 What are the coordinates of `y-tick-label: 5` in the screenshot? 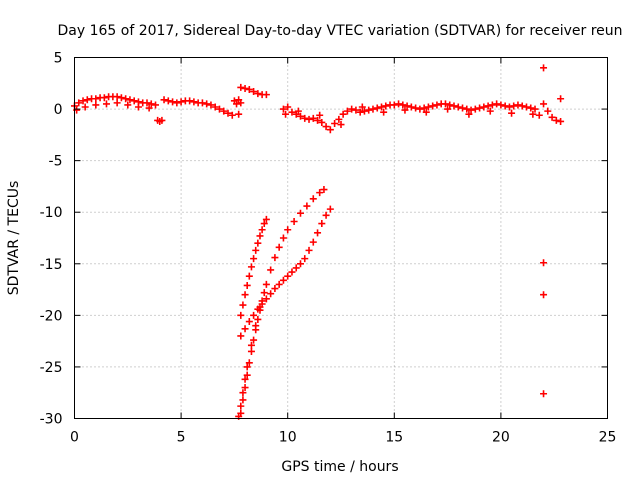 It's located at (58, 59).